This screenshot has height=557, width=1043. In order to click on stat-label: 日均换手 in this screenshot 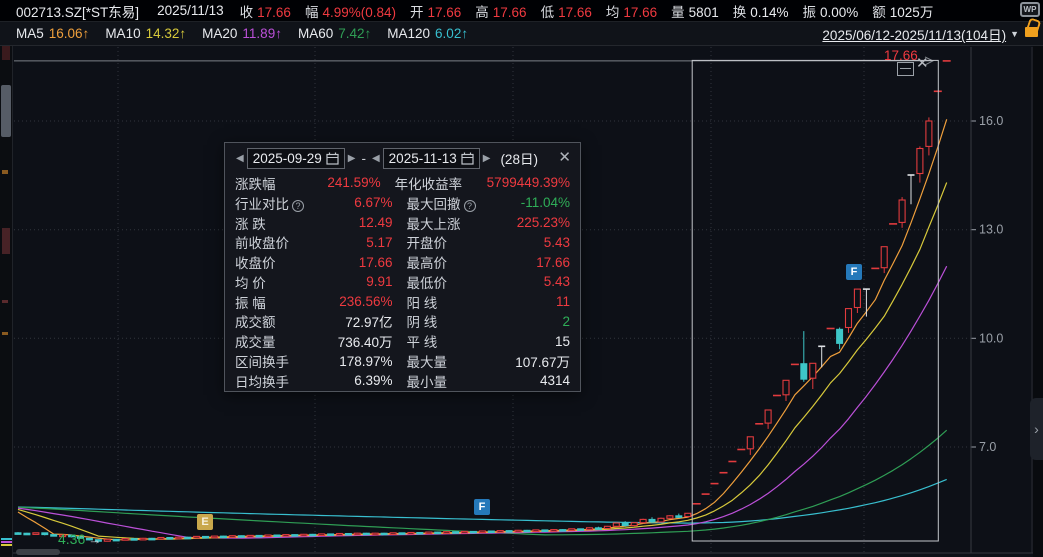, I will do `click(262, 382)`.